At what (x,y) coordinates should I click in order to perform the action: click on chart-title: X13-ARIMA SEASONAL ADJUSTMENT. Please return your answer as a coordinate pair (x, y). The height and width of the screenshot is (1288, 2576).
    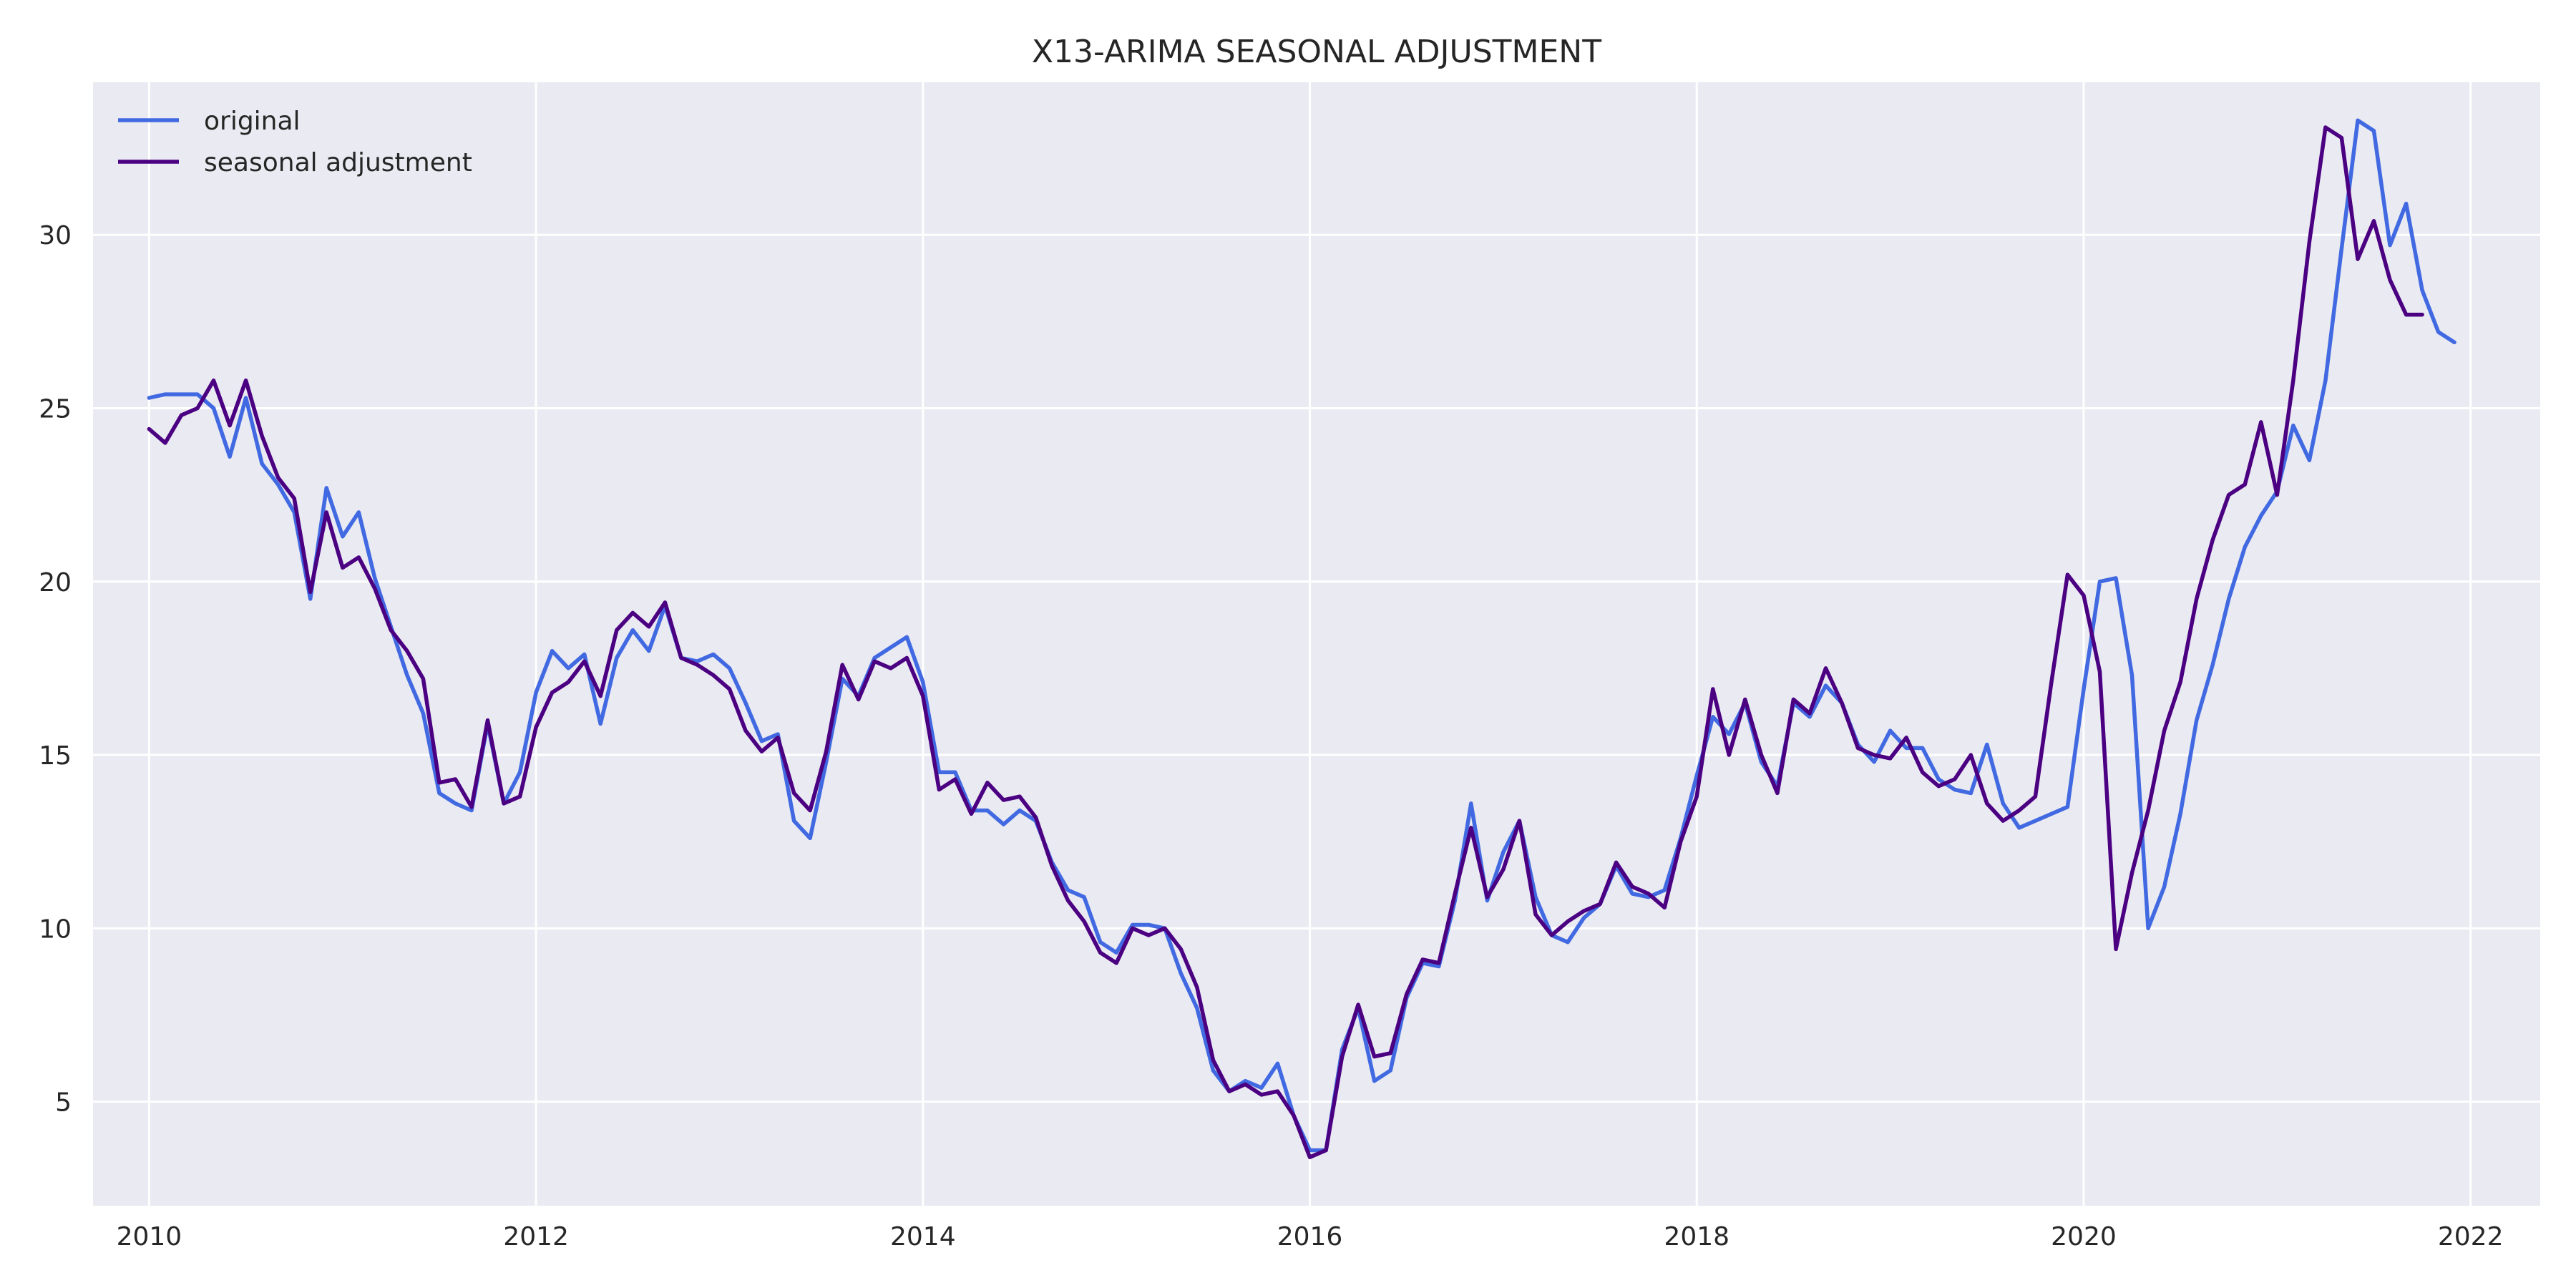
    Looking at the image, I should click on (1316, 52).